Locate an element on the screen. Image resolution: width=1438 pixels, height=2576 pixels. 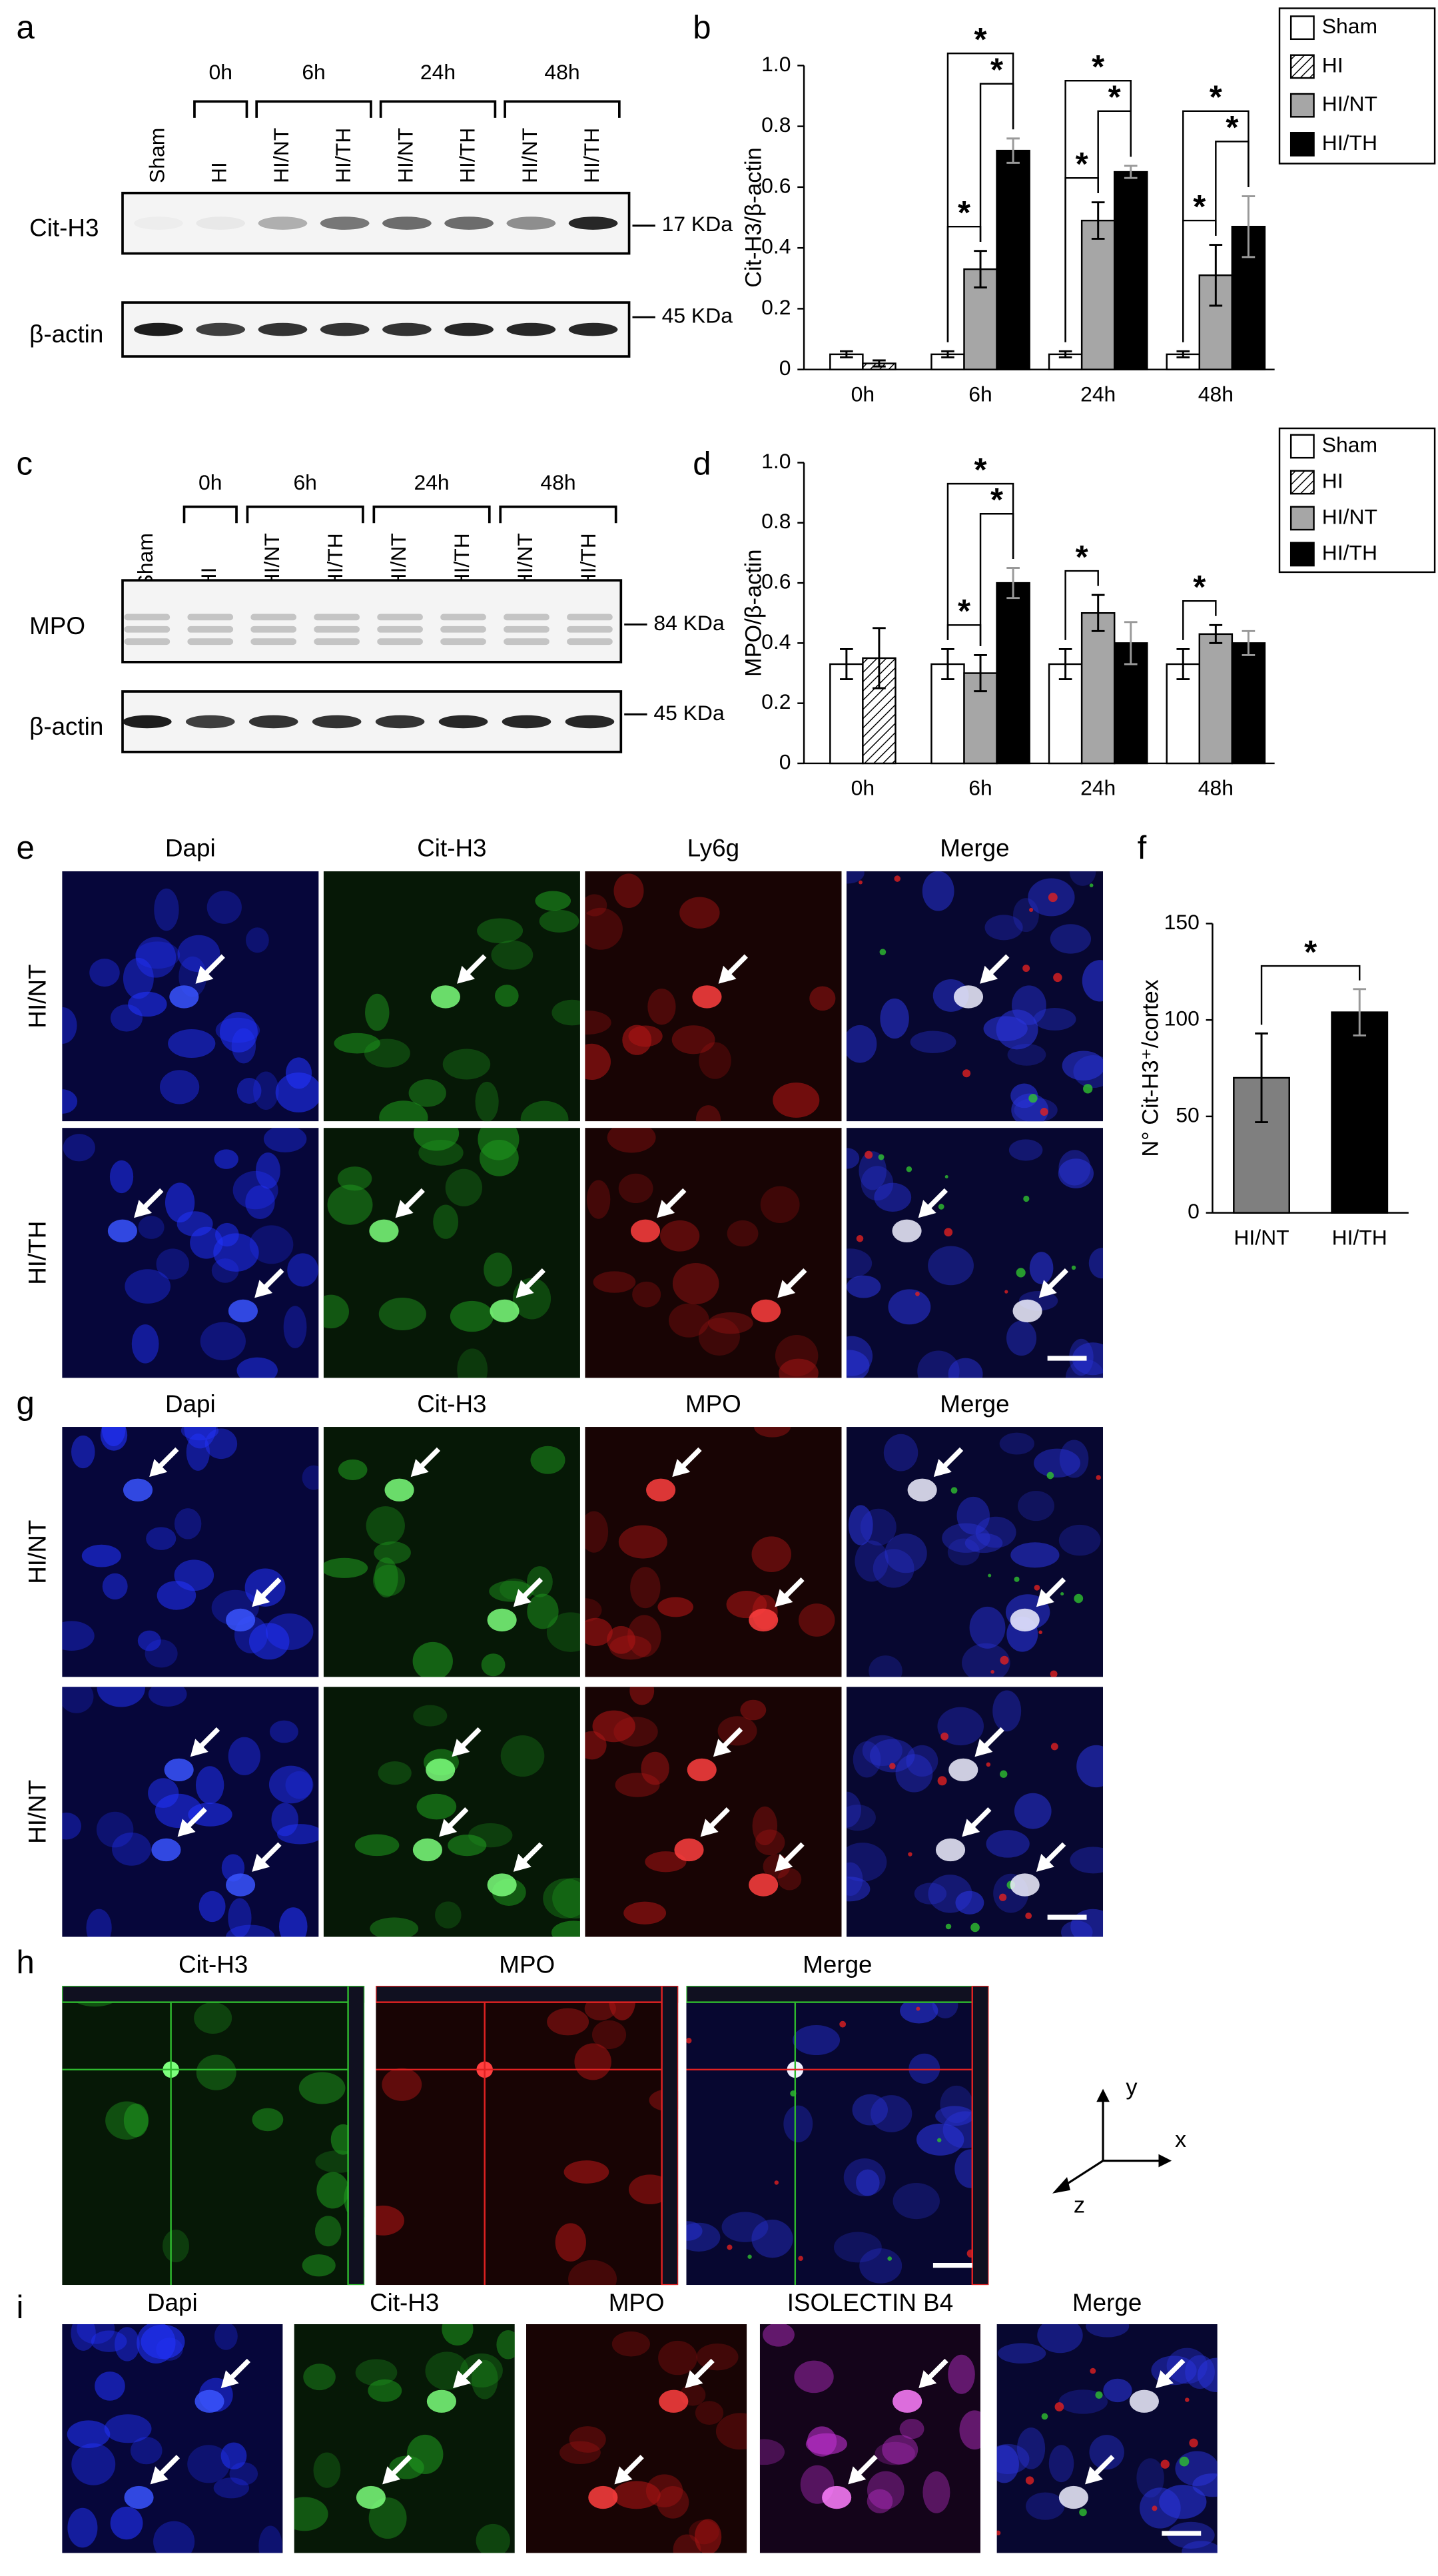
legend-label: HI is located at coordinates (1332, 65).